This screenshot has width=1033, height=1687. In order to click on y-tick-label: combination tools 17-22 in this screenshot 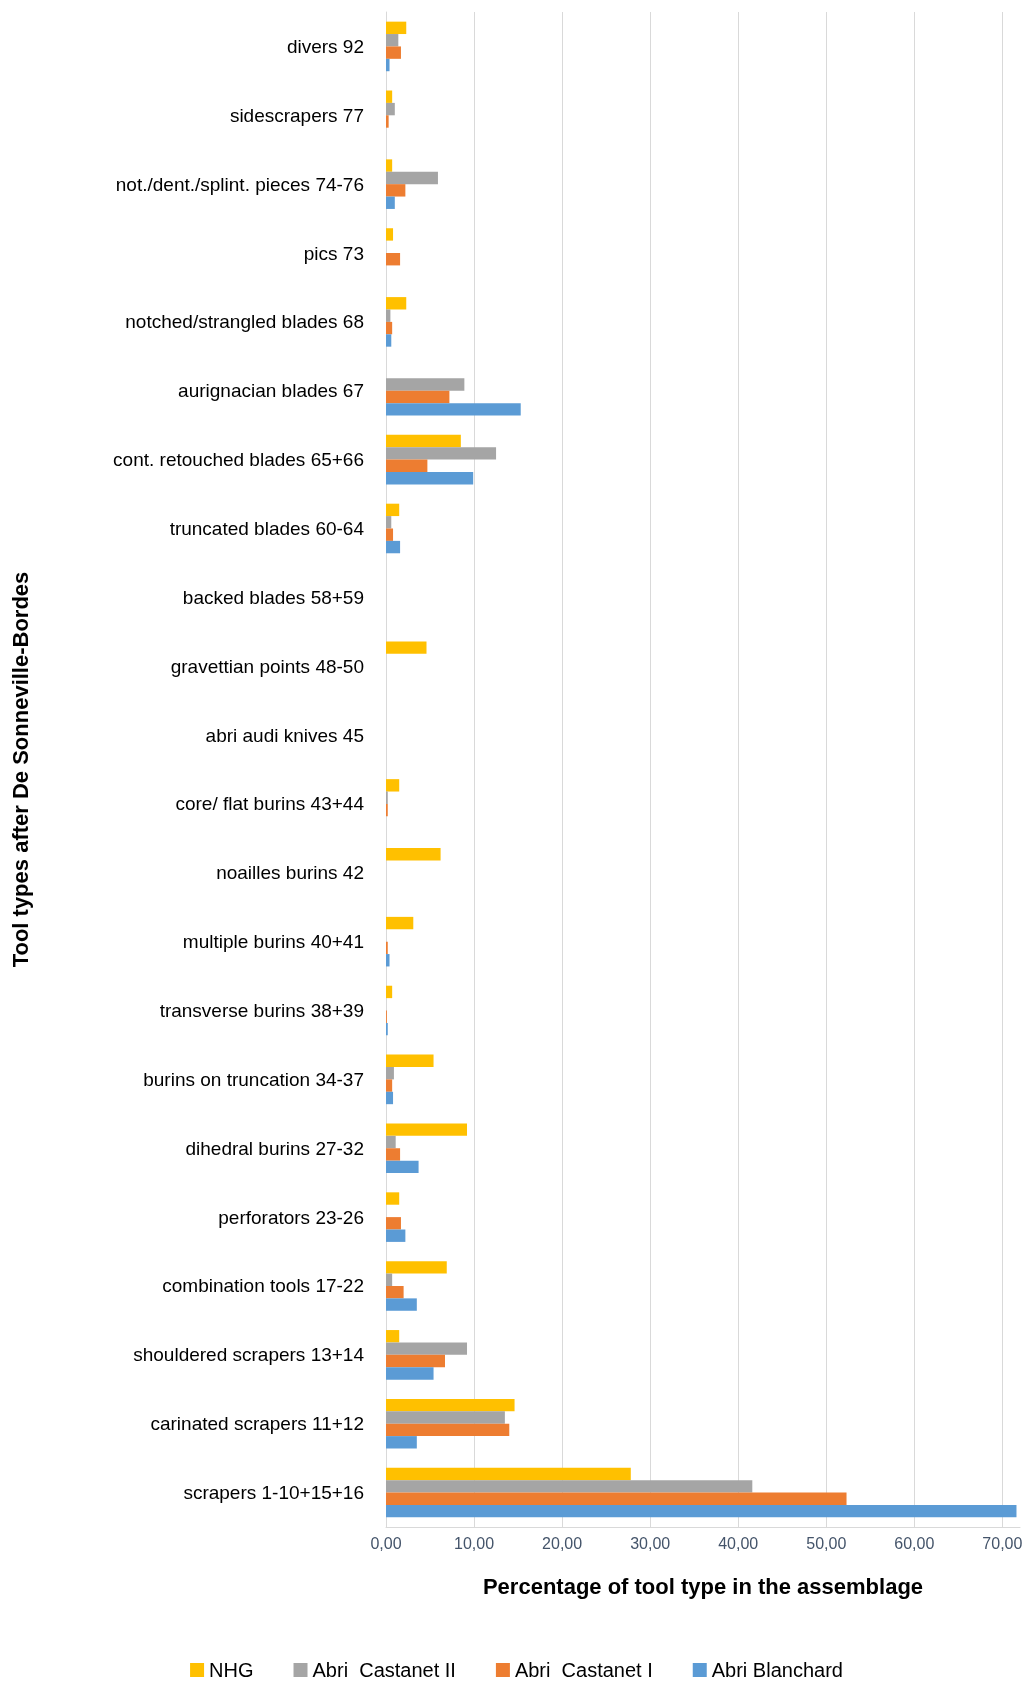, I will do `click(263, 1286)`.